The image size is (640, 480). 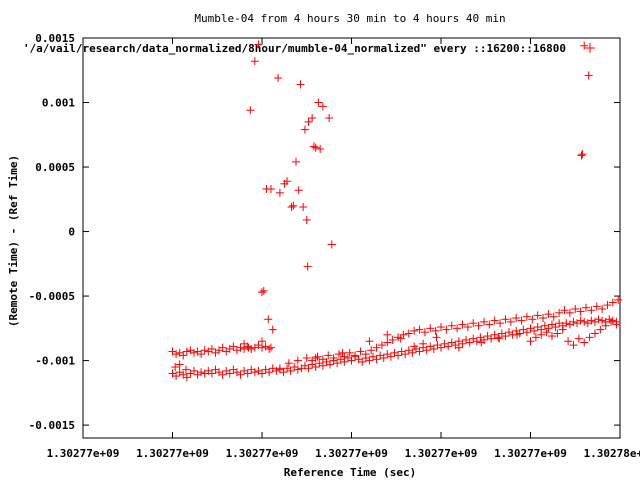 I want to click on y-tick-label: -0.0015, so click(x=52, y=425).